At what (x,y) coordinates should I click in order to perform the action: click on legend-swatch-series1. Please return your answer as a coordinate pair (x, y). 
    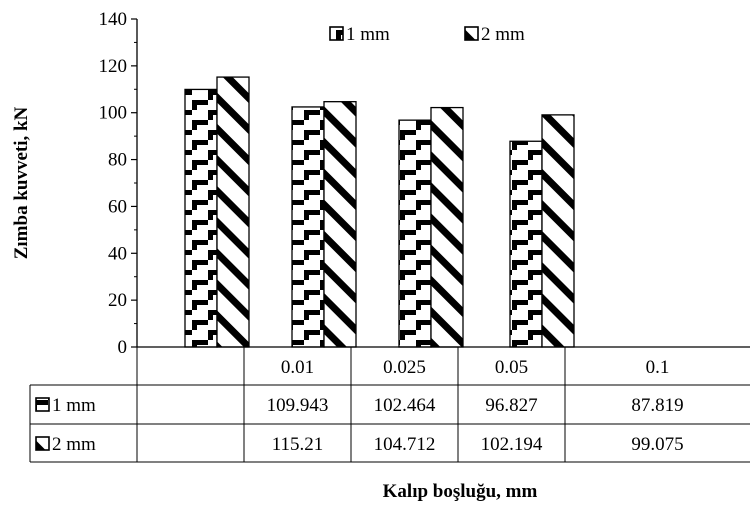
    Looking at the image, I should click on (336, 33).